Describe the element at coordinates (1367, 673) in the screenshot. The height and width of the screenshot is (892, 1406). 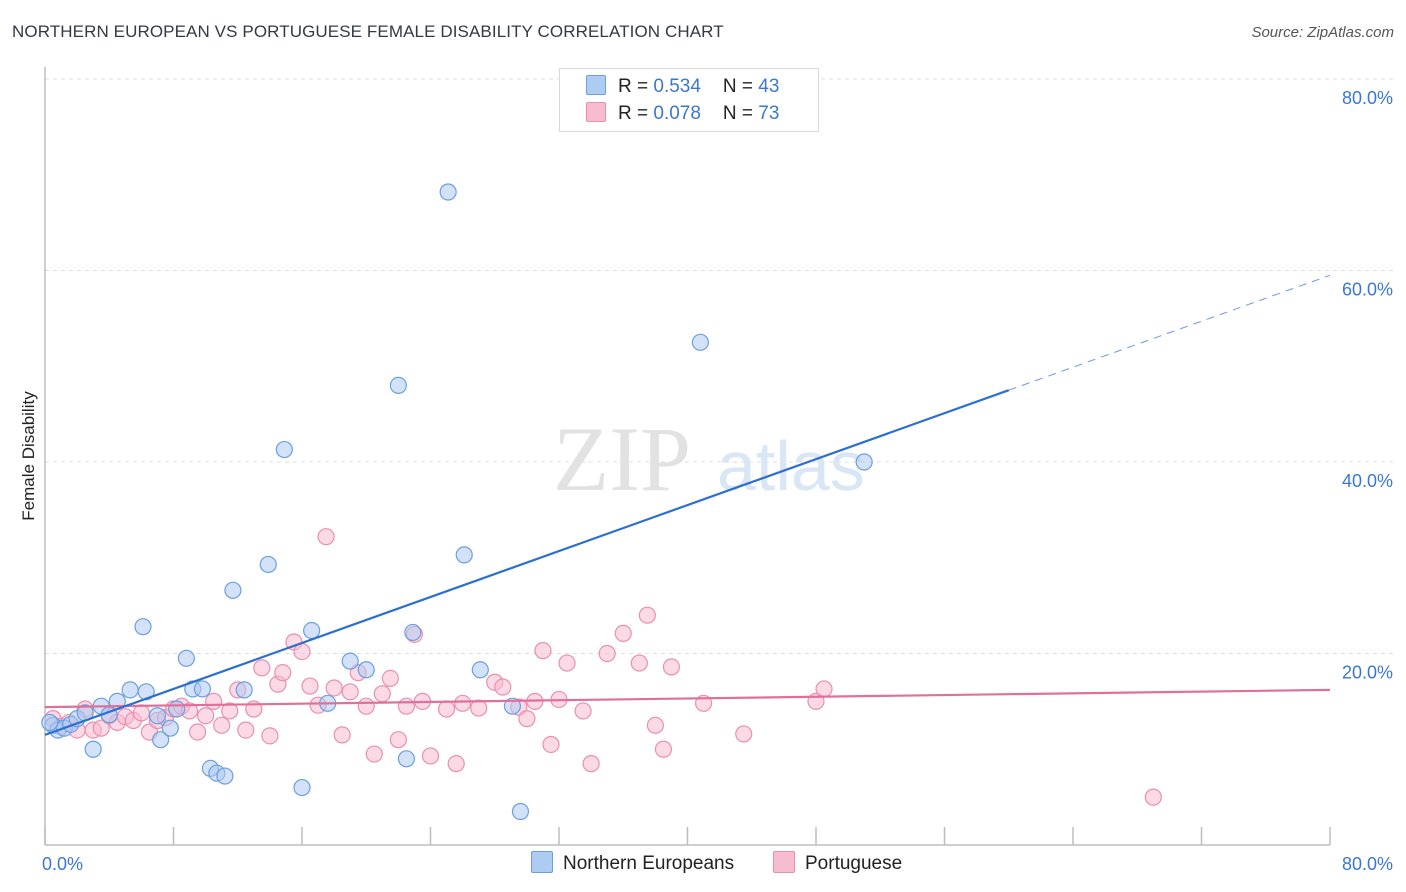
I see `y-tick-label: 20.0%` at that location.